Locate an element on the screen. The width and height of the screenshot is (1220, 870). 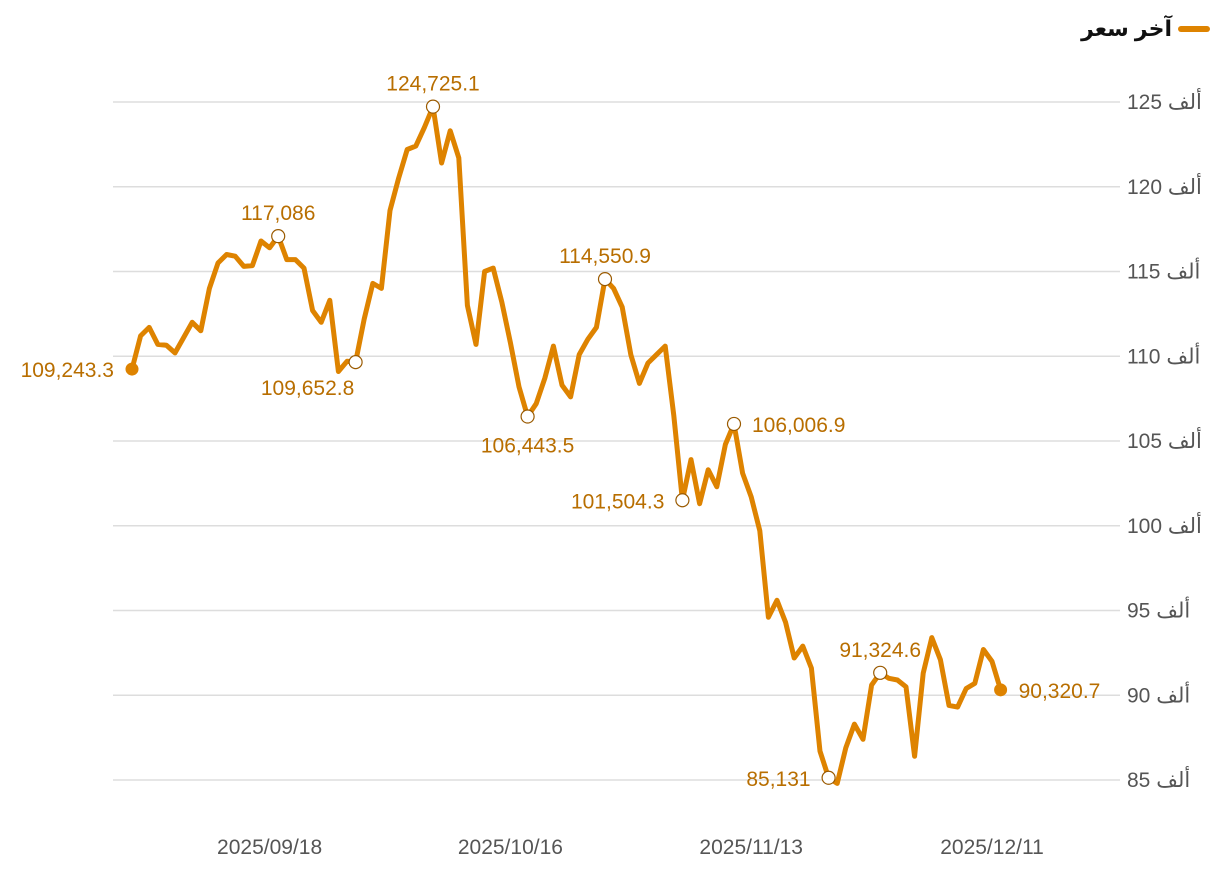
x-tick-label: 2025/10/16 is located at coordinates (510, 847).